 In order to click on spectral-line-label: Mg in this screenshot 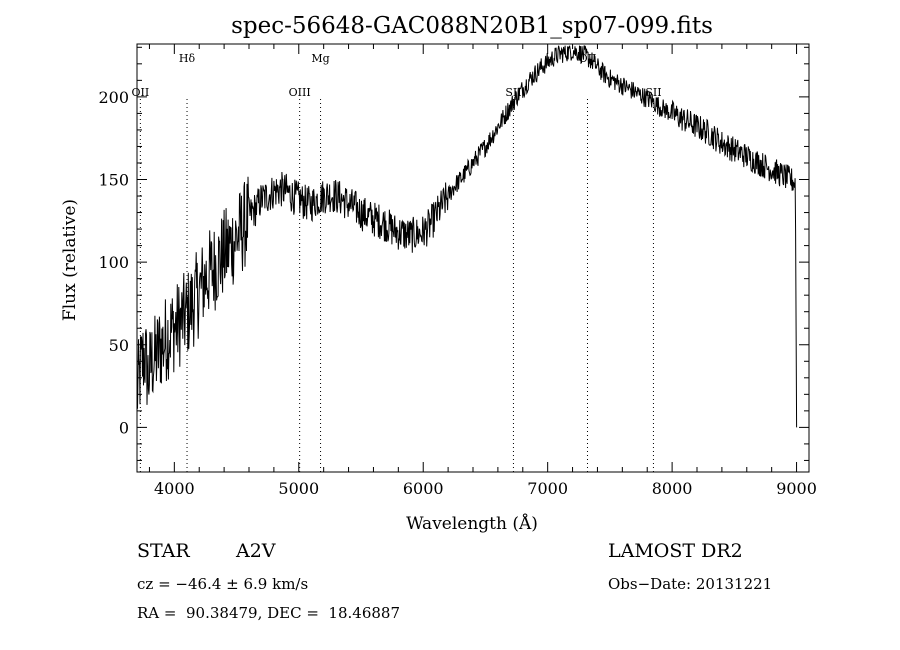, I will do `click(320, 58)`.